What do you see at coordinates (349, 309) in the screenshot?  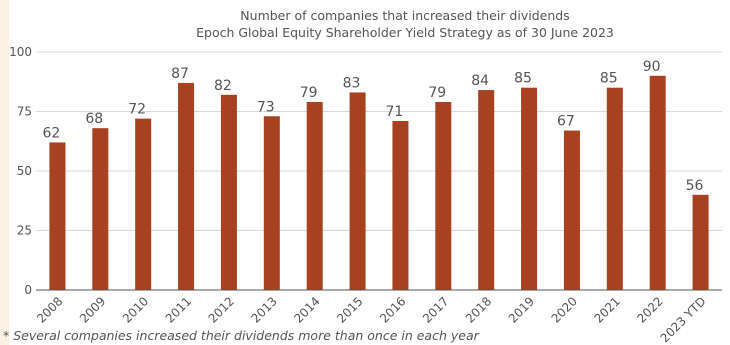 I see `x-tick-label: 2015` at bounding box center [349, 309].